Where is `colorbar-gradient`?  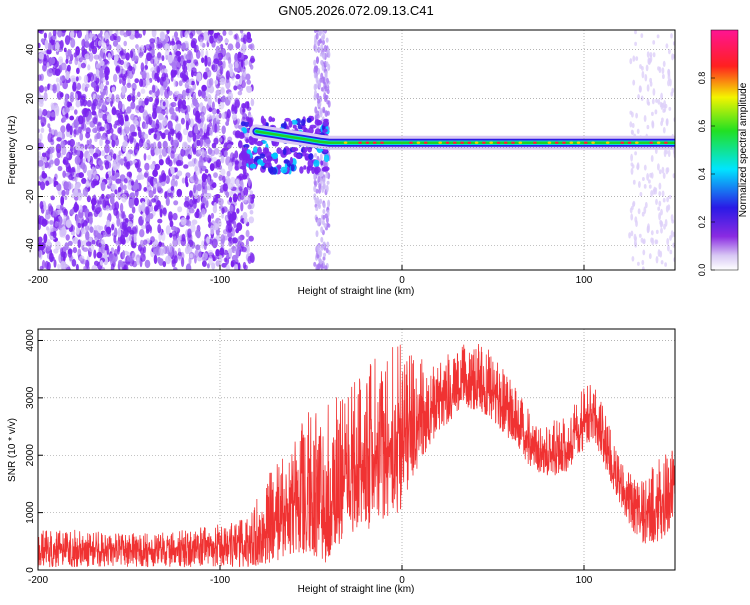 colorbar-gradient is located at coordinates (724, 150).